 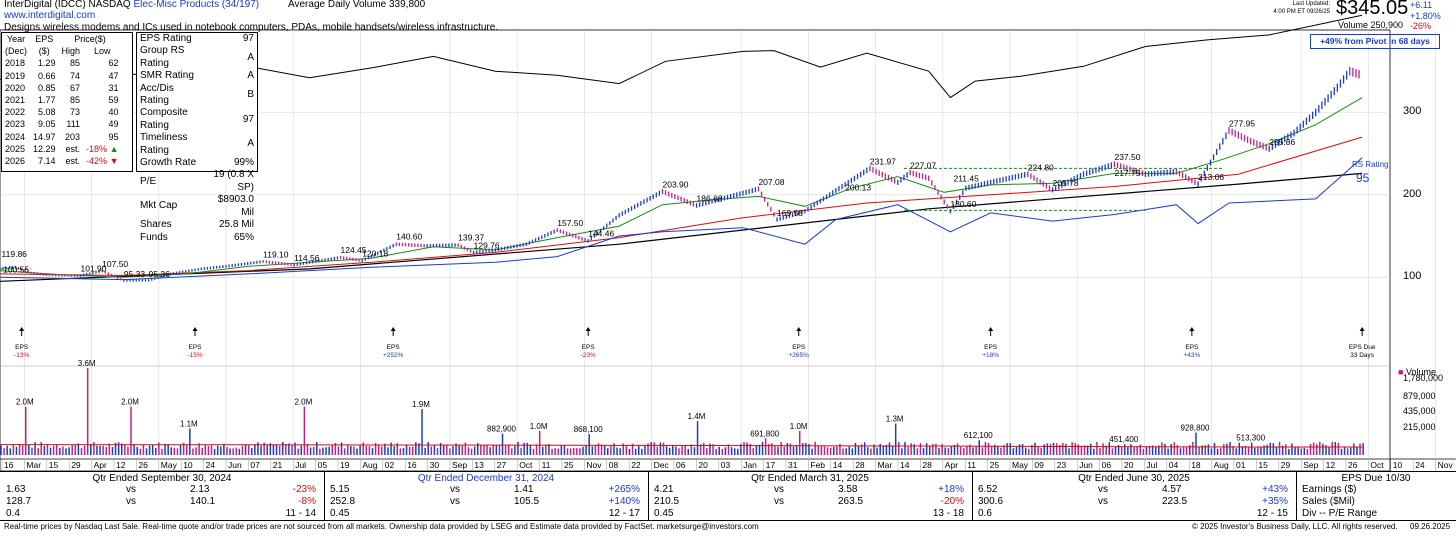 What do you see at coordinates (1066, 183) in the screenshot?
I see `price-label: 205.78` at bounding box center [1066, 183].